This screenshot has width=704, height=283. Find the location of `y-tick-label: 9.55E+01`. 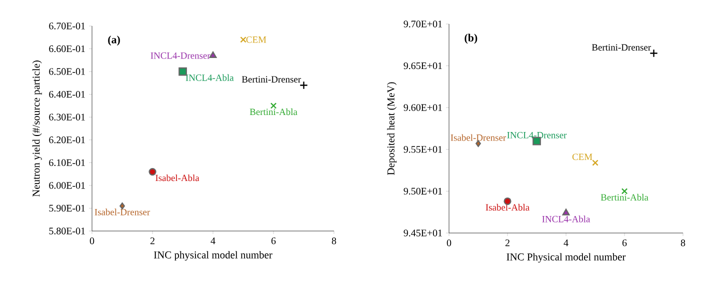

y-tick-label: 9.55E+01 is located at coordinates (423, 149).